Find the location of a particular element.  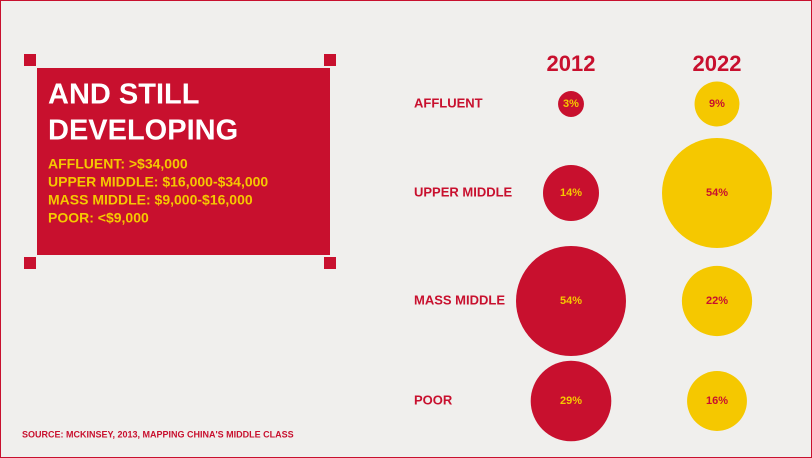

value-label: 14% is located at coordinates (571, 193).